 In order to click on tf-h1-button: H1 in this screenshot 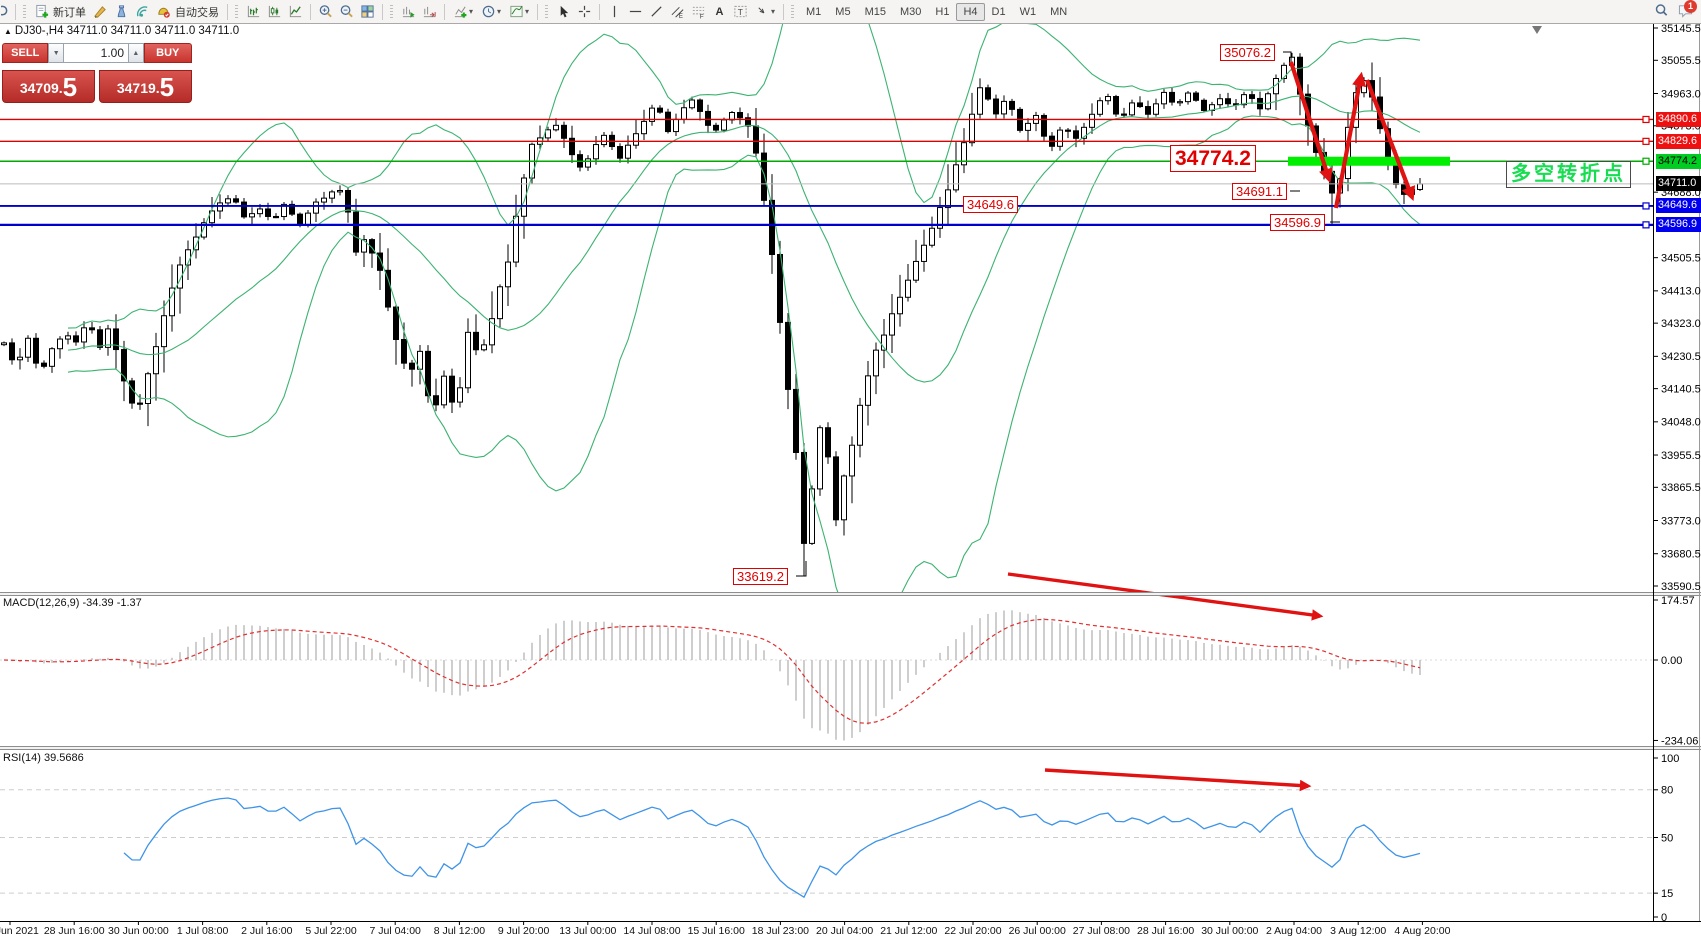, I will do `click(942, 11)`.